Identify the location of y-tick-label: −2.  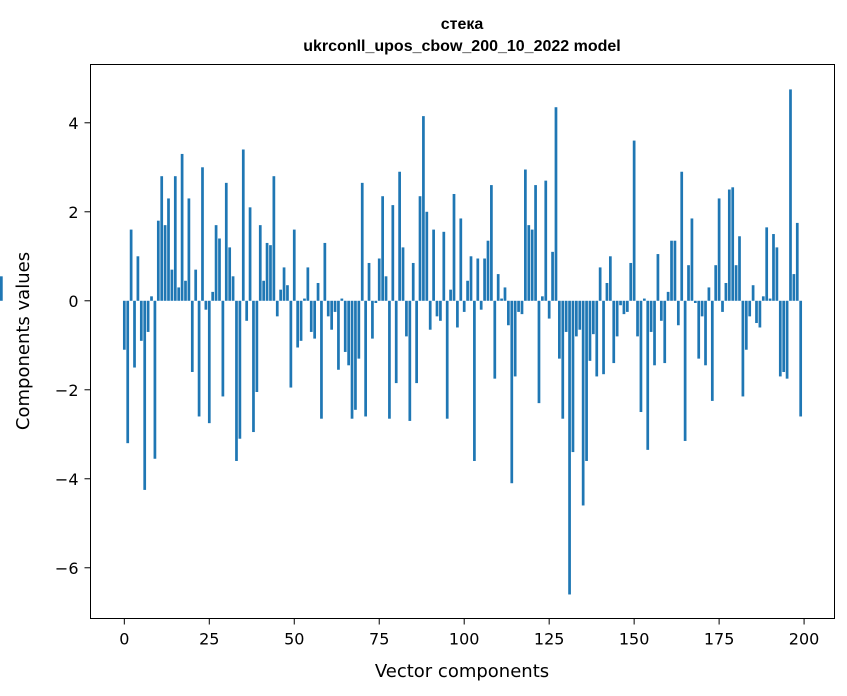
(67, 390).